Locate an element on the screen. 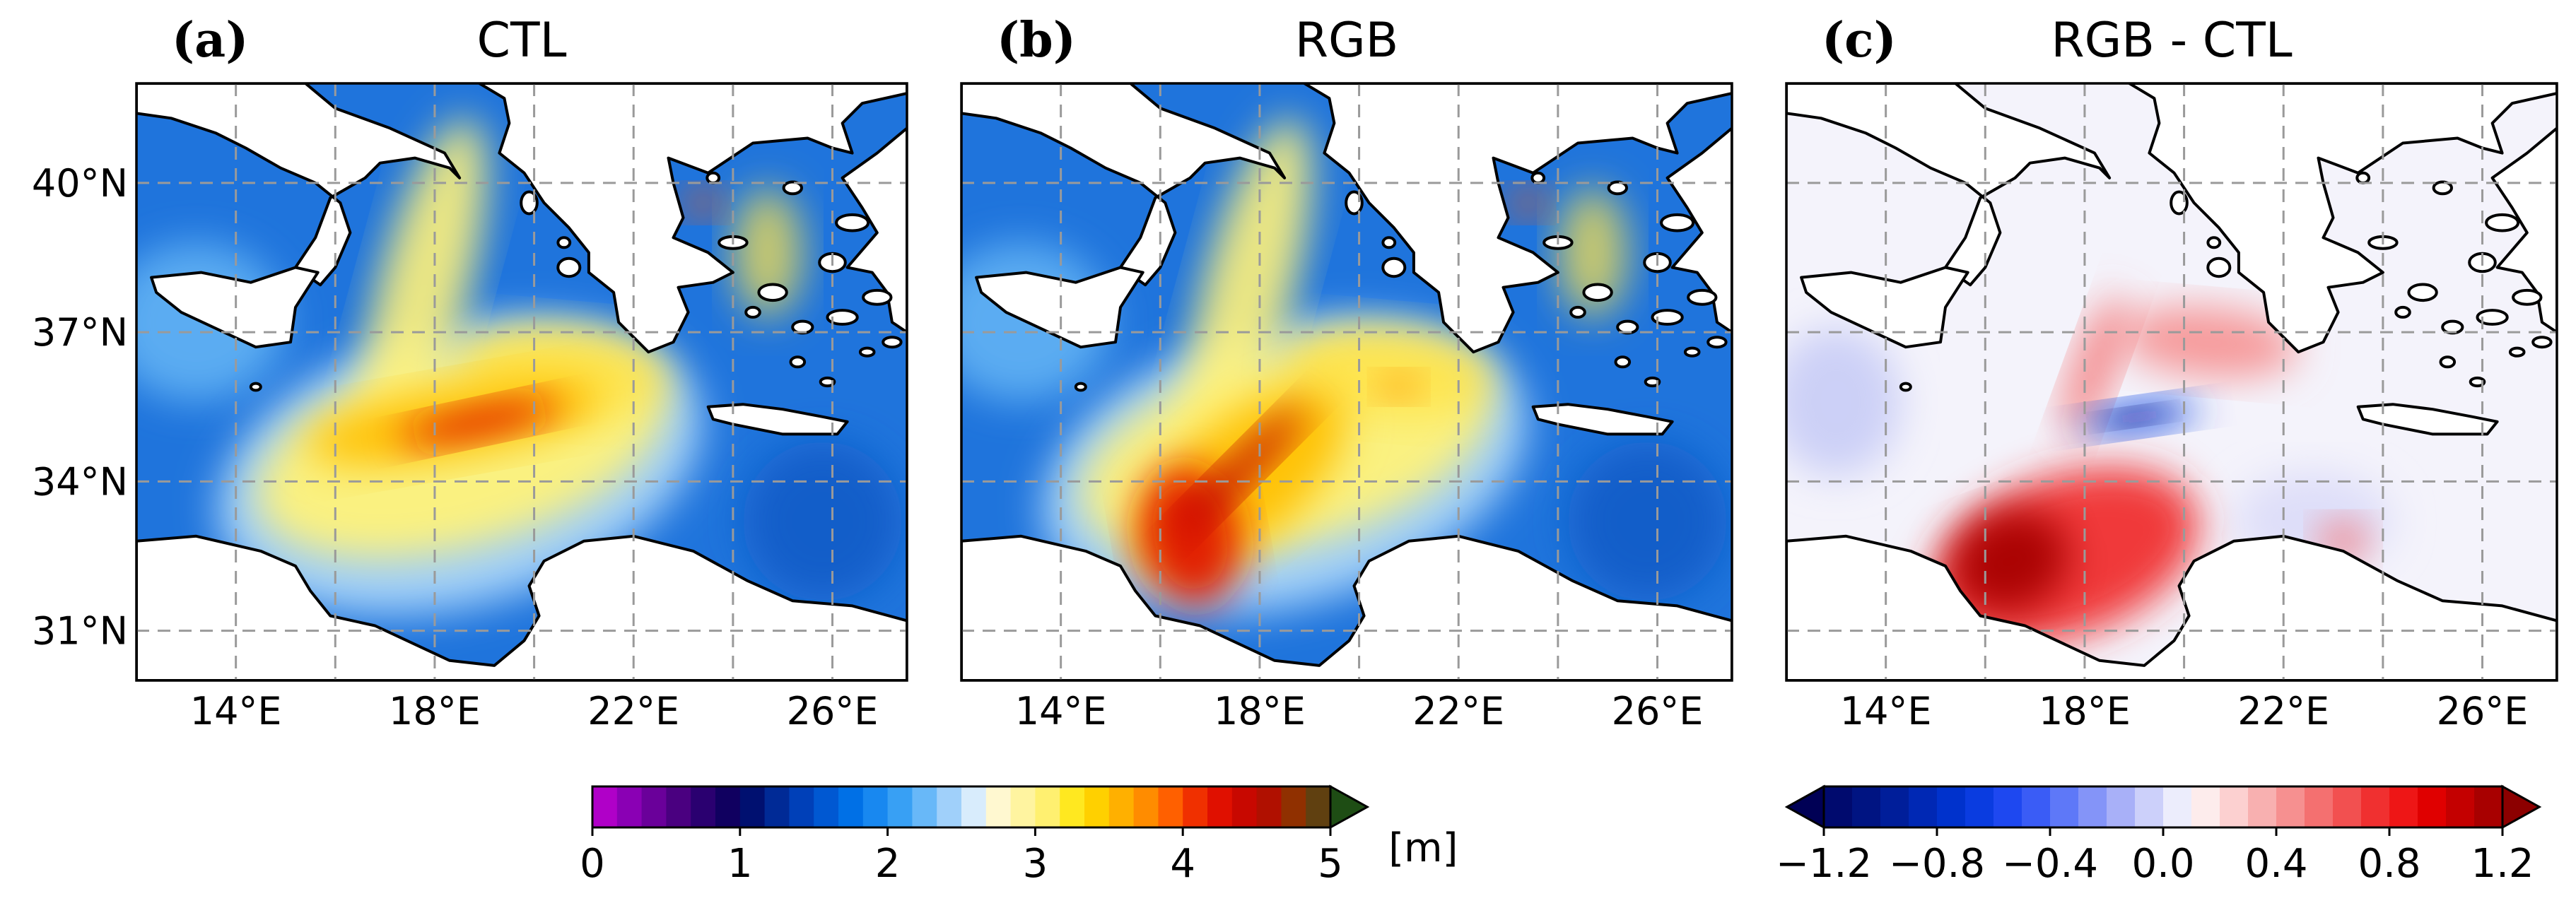 The image size is (2576, 920). colorbar-frame is located at coordinates (962, 807).